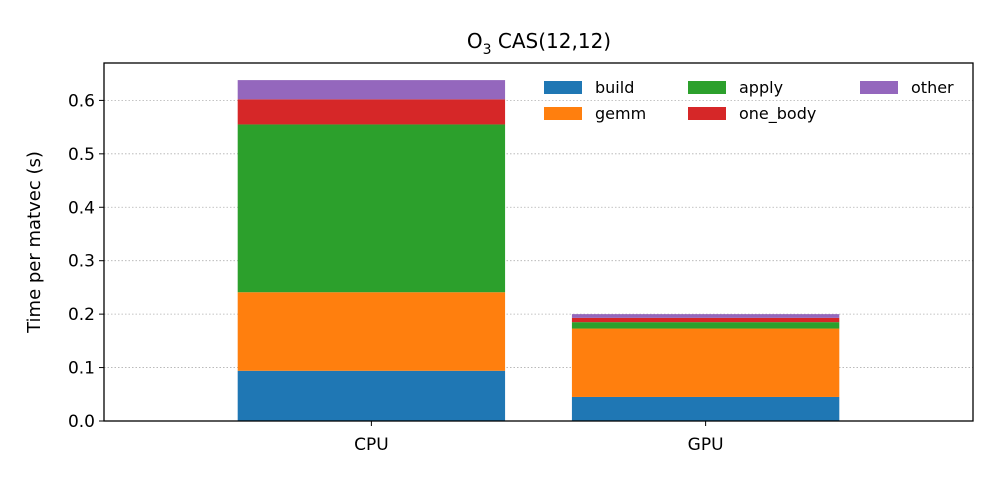 This screenshot has width=997, height=483. I want to click on legend-swatch-one_body, so click(707, 113).